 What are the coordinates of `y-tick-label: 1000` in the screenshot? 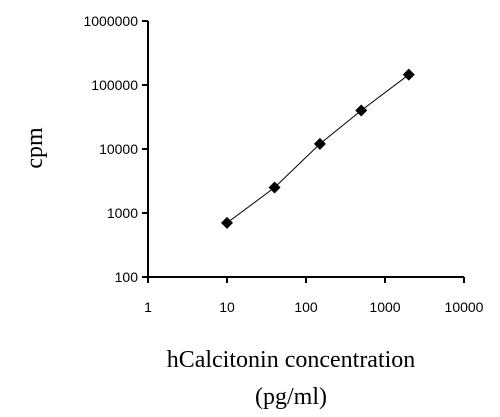 It's located at (122, 213).